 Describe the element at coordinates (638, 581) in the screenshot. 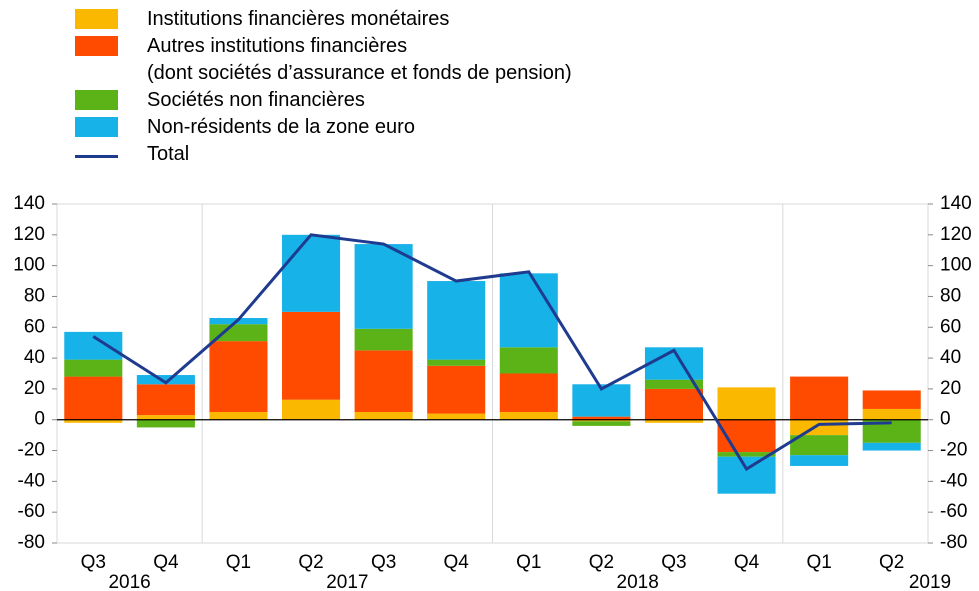

I see `year-label: 2018` at that location.